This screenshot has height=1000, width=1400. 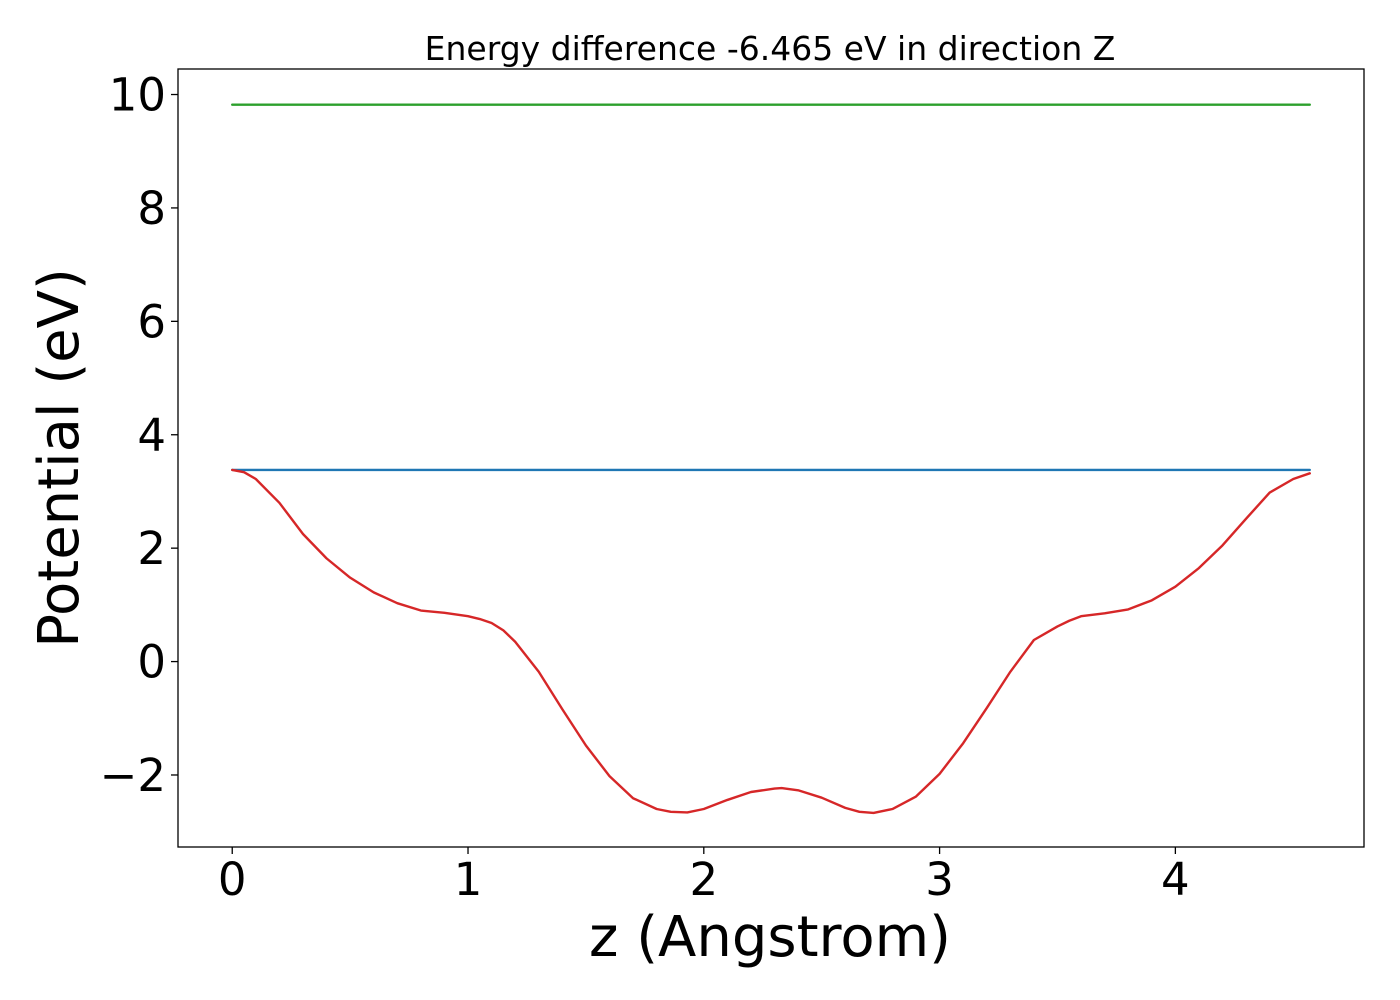 I want to click on y-tick-label: 8, so click(x=151, y=208).